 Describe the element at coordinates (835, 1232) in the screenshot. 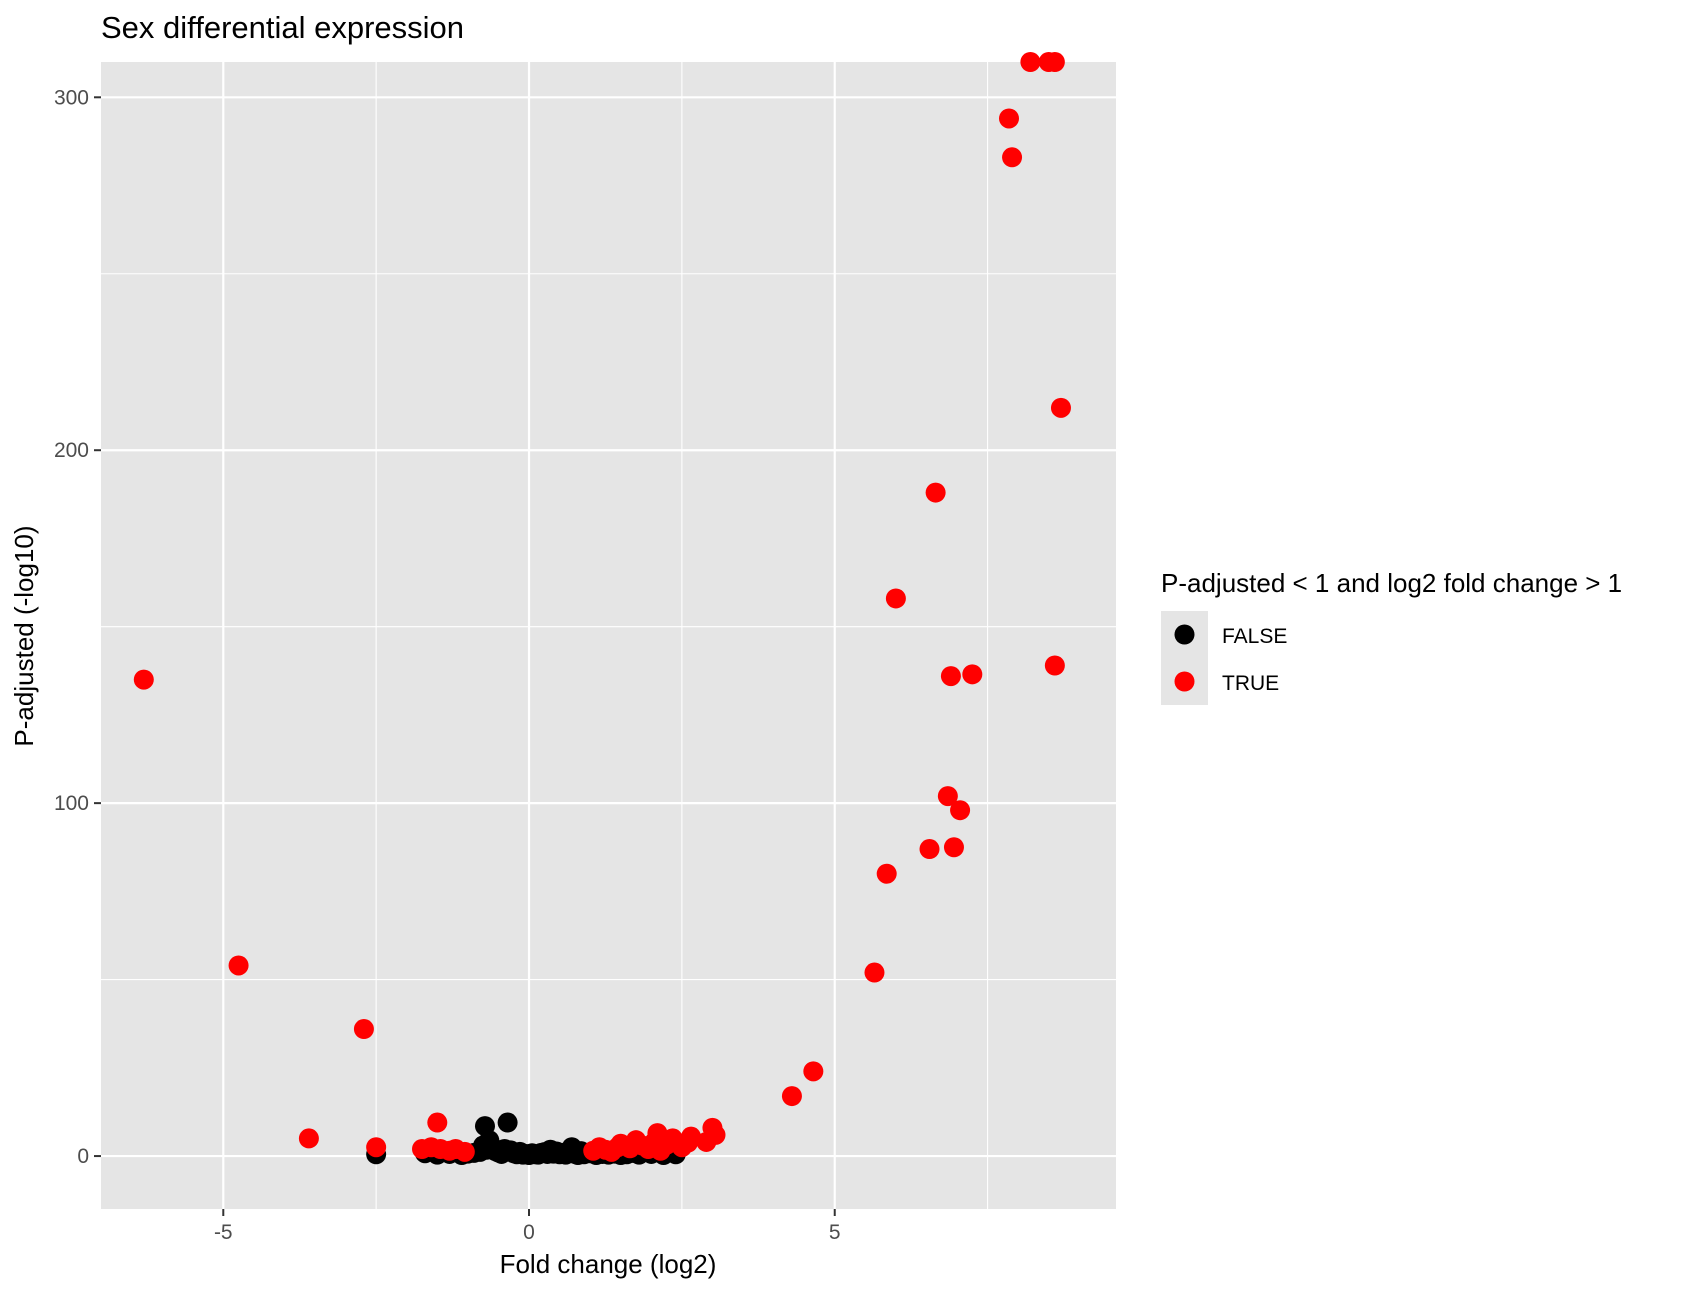

I see `x-tick-label: 5` at that location.